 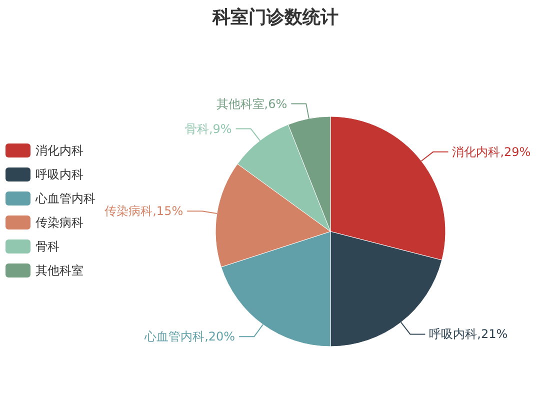 What do you see at coordinates (275, 17) in the screenshot?
I see `chart-title: 科室门诊数统计` at bounding box center [275, 17].